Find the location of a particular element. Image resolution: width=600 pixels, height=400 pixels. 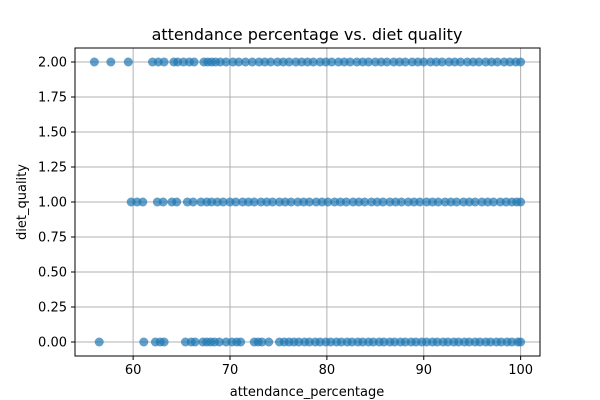

x-tick-label: 90 is located at coordinates (423, 370).